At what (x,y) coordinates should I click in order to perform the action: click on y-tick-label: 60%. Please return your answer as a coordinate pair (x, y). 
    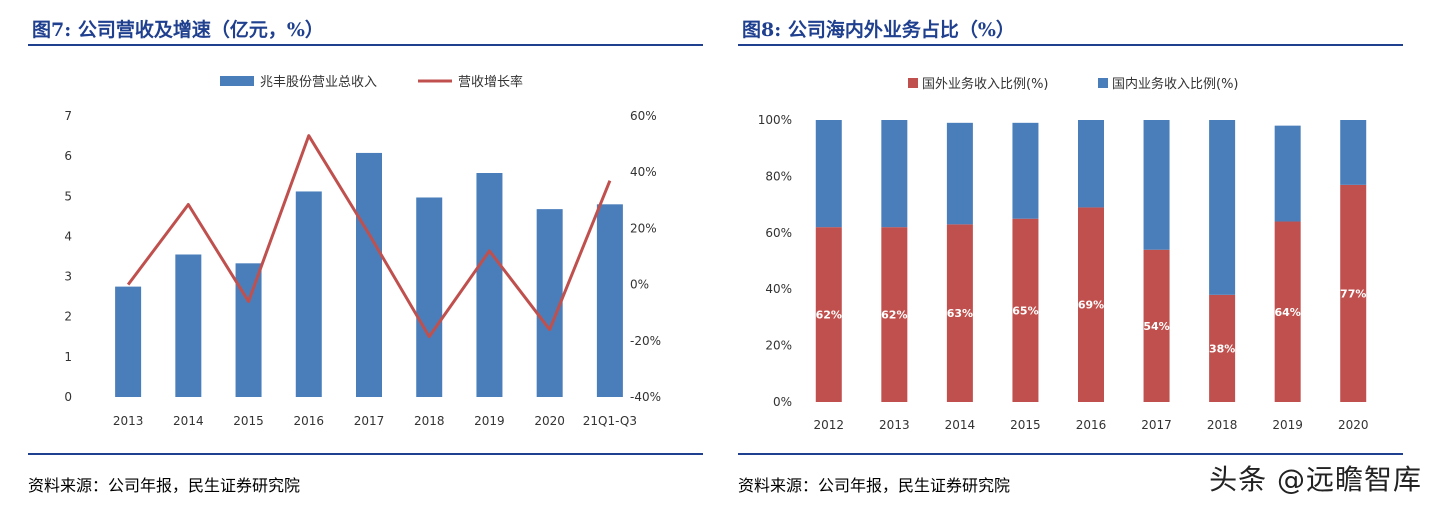
    Looking at the image, I should click on (778, 233).